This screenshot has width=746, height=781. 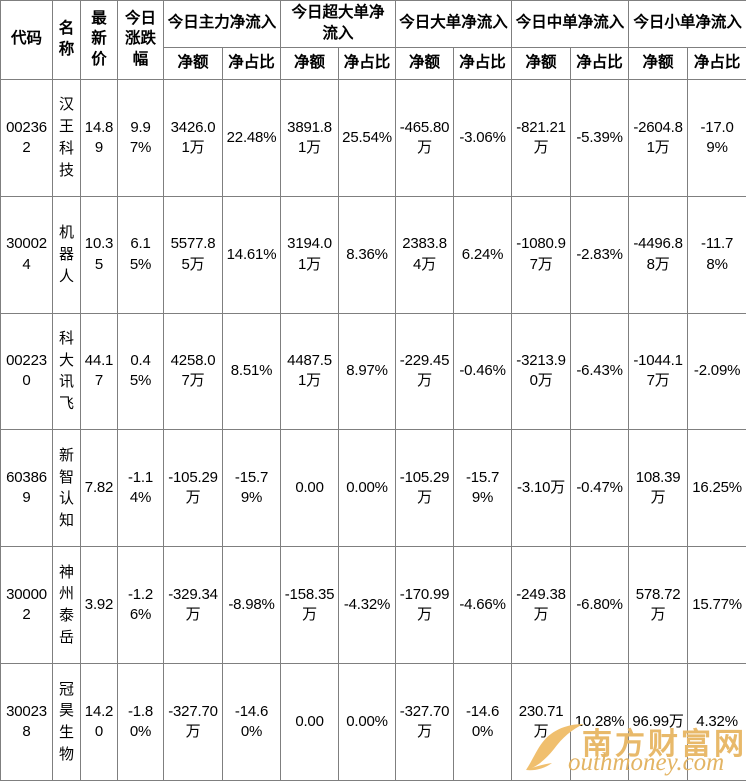 I want to click on cell-latest-price: 14.20, so click(x=99, y=722).